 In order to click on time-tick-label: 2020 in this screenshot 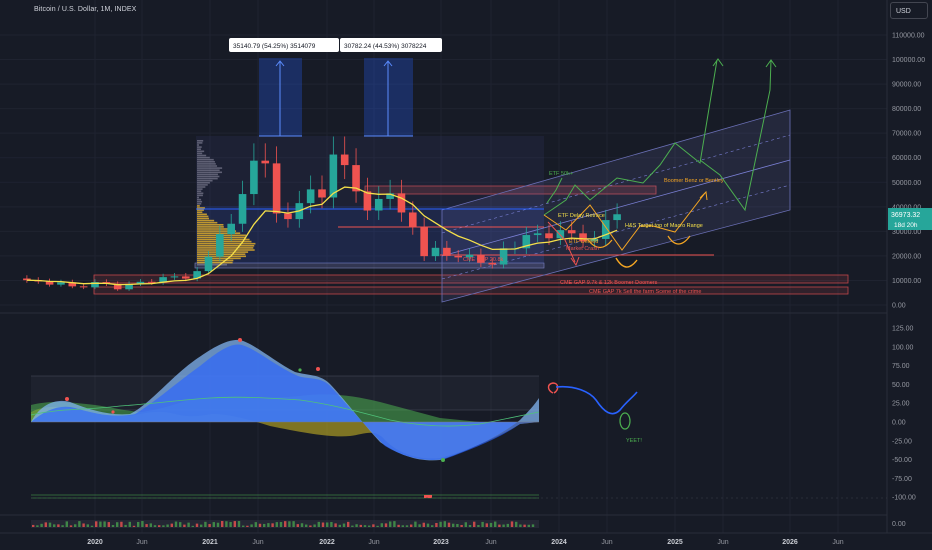, I will do `click(95, 542)`.